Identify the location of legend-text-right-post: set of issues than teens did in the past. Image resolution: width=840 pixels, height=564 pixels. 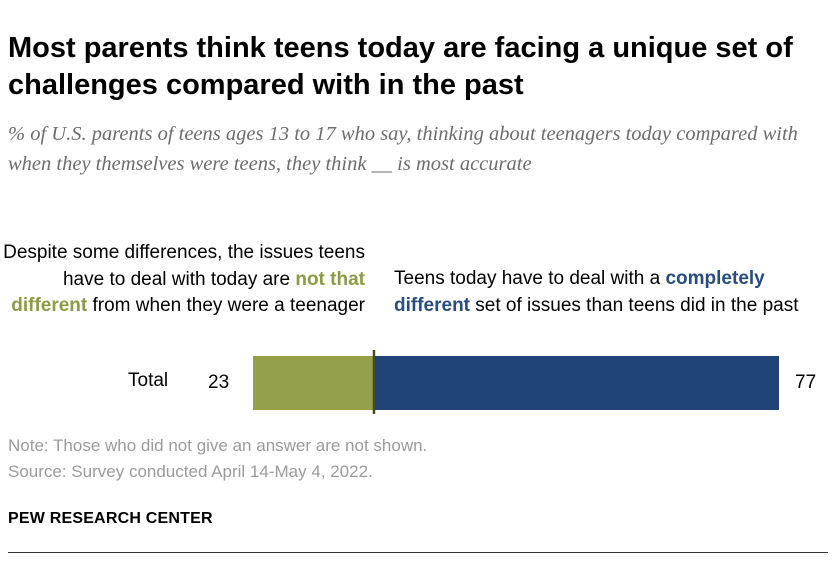
(634, 305).